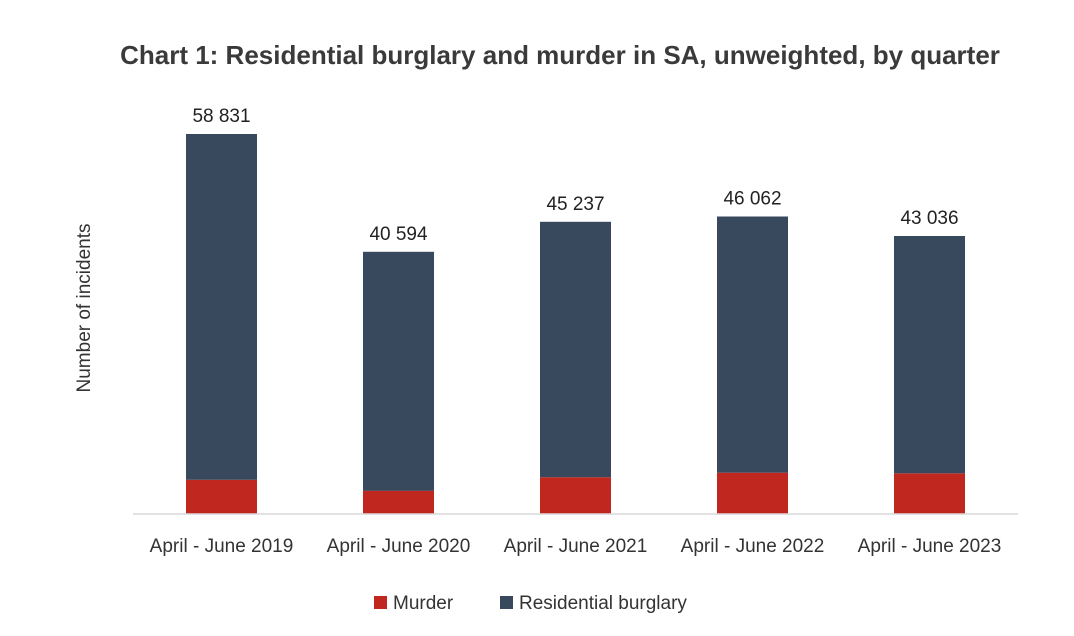 The height and width of the screenshot is (636, 1074). I want to click on x-tick-label-3: April - June 2022, so click(753, 546).